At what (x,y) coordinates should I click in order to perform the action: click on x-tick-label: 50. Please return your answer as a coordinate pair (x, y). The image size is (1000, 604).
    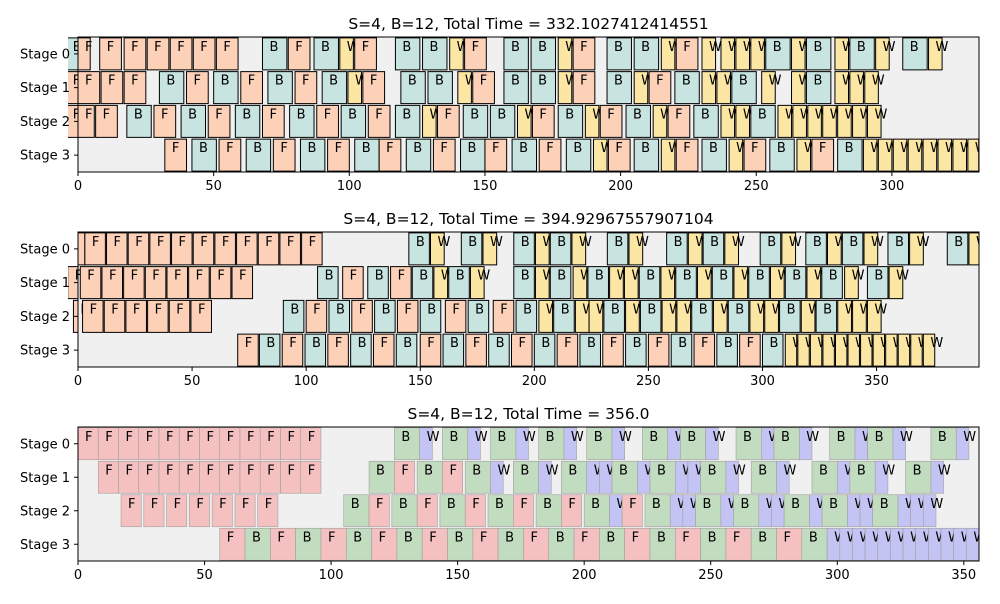
    Looking at the image, I should click on (192, 381).